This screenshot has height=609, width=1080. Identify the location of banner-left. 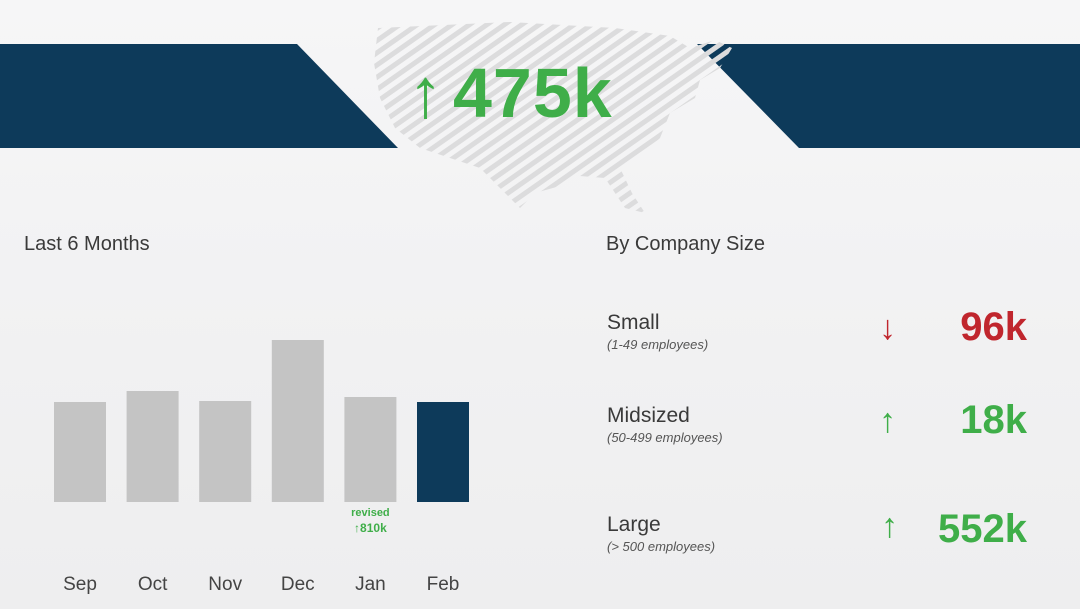
(199, 96).